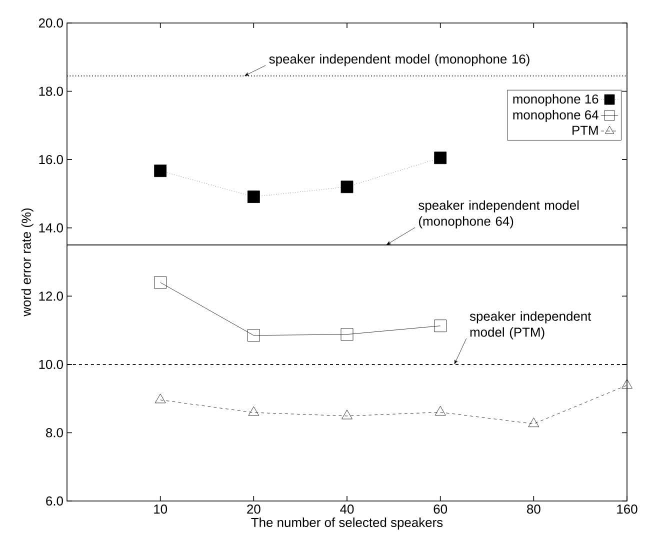 The width and height of the screenshot is (645, 542). I want to click on y-tick-label: 12.0, so click(51, 296).